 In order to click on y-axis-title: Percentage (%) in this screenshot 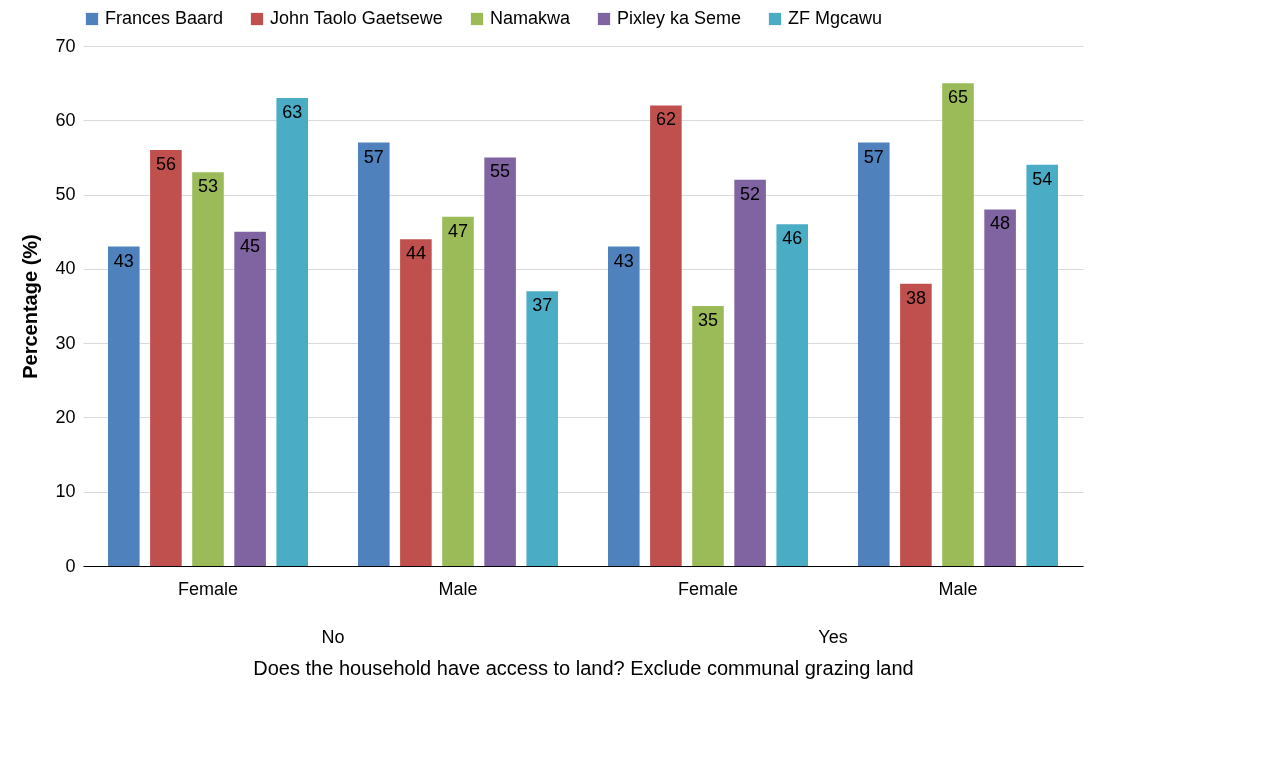, I will do `click(30, 306)`.